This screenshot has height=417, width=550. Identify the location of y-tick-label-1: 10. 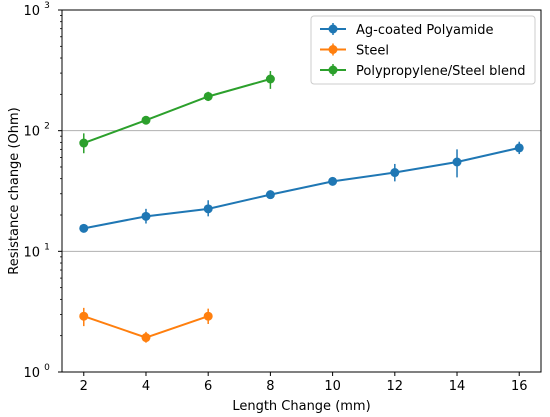
(31, 252).